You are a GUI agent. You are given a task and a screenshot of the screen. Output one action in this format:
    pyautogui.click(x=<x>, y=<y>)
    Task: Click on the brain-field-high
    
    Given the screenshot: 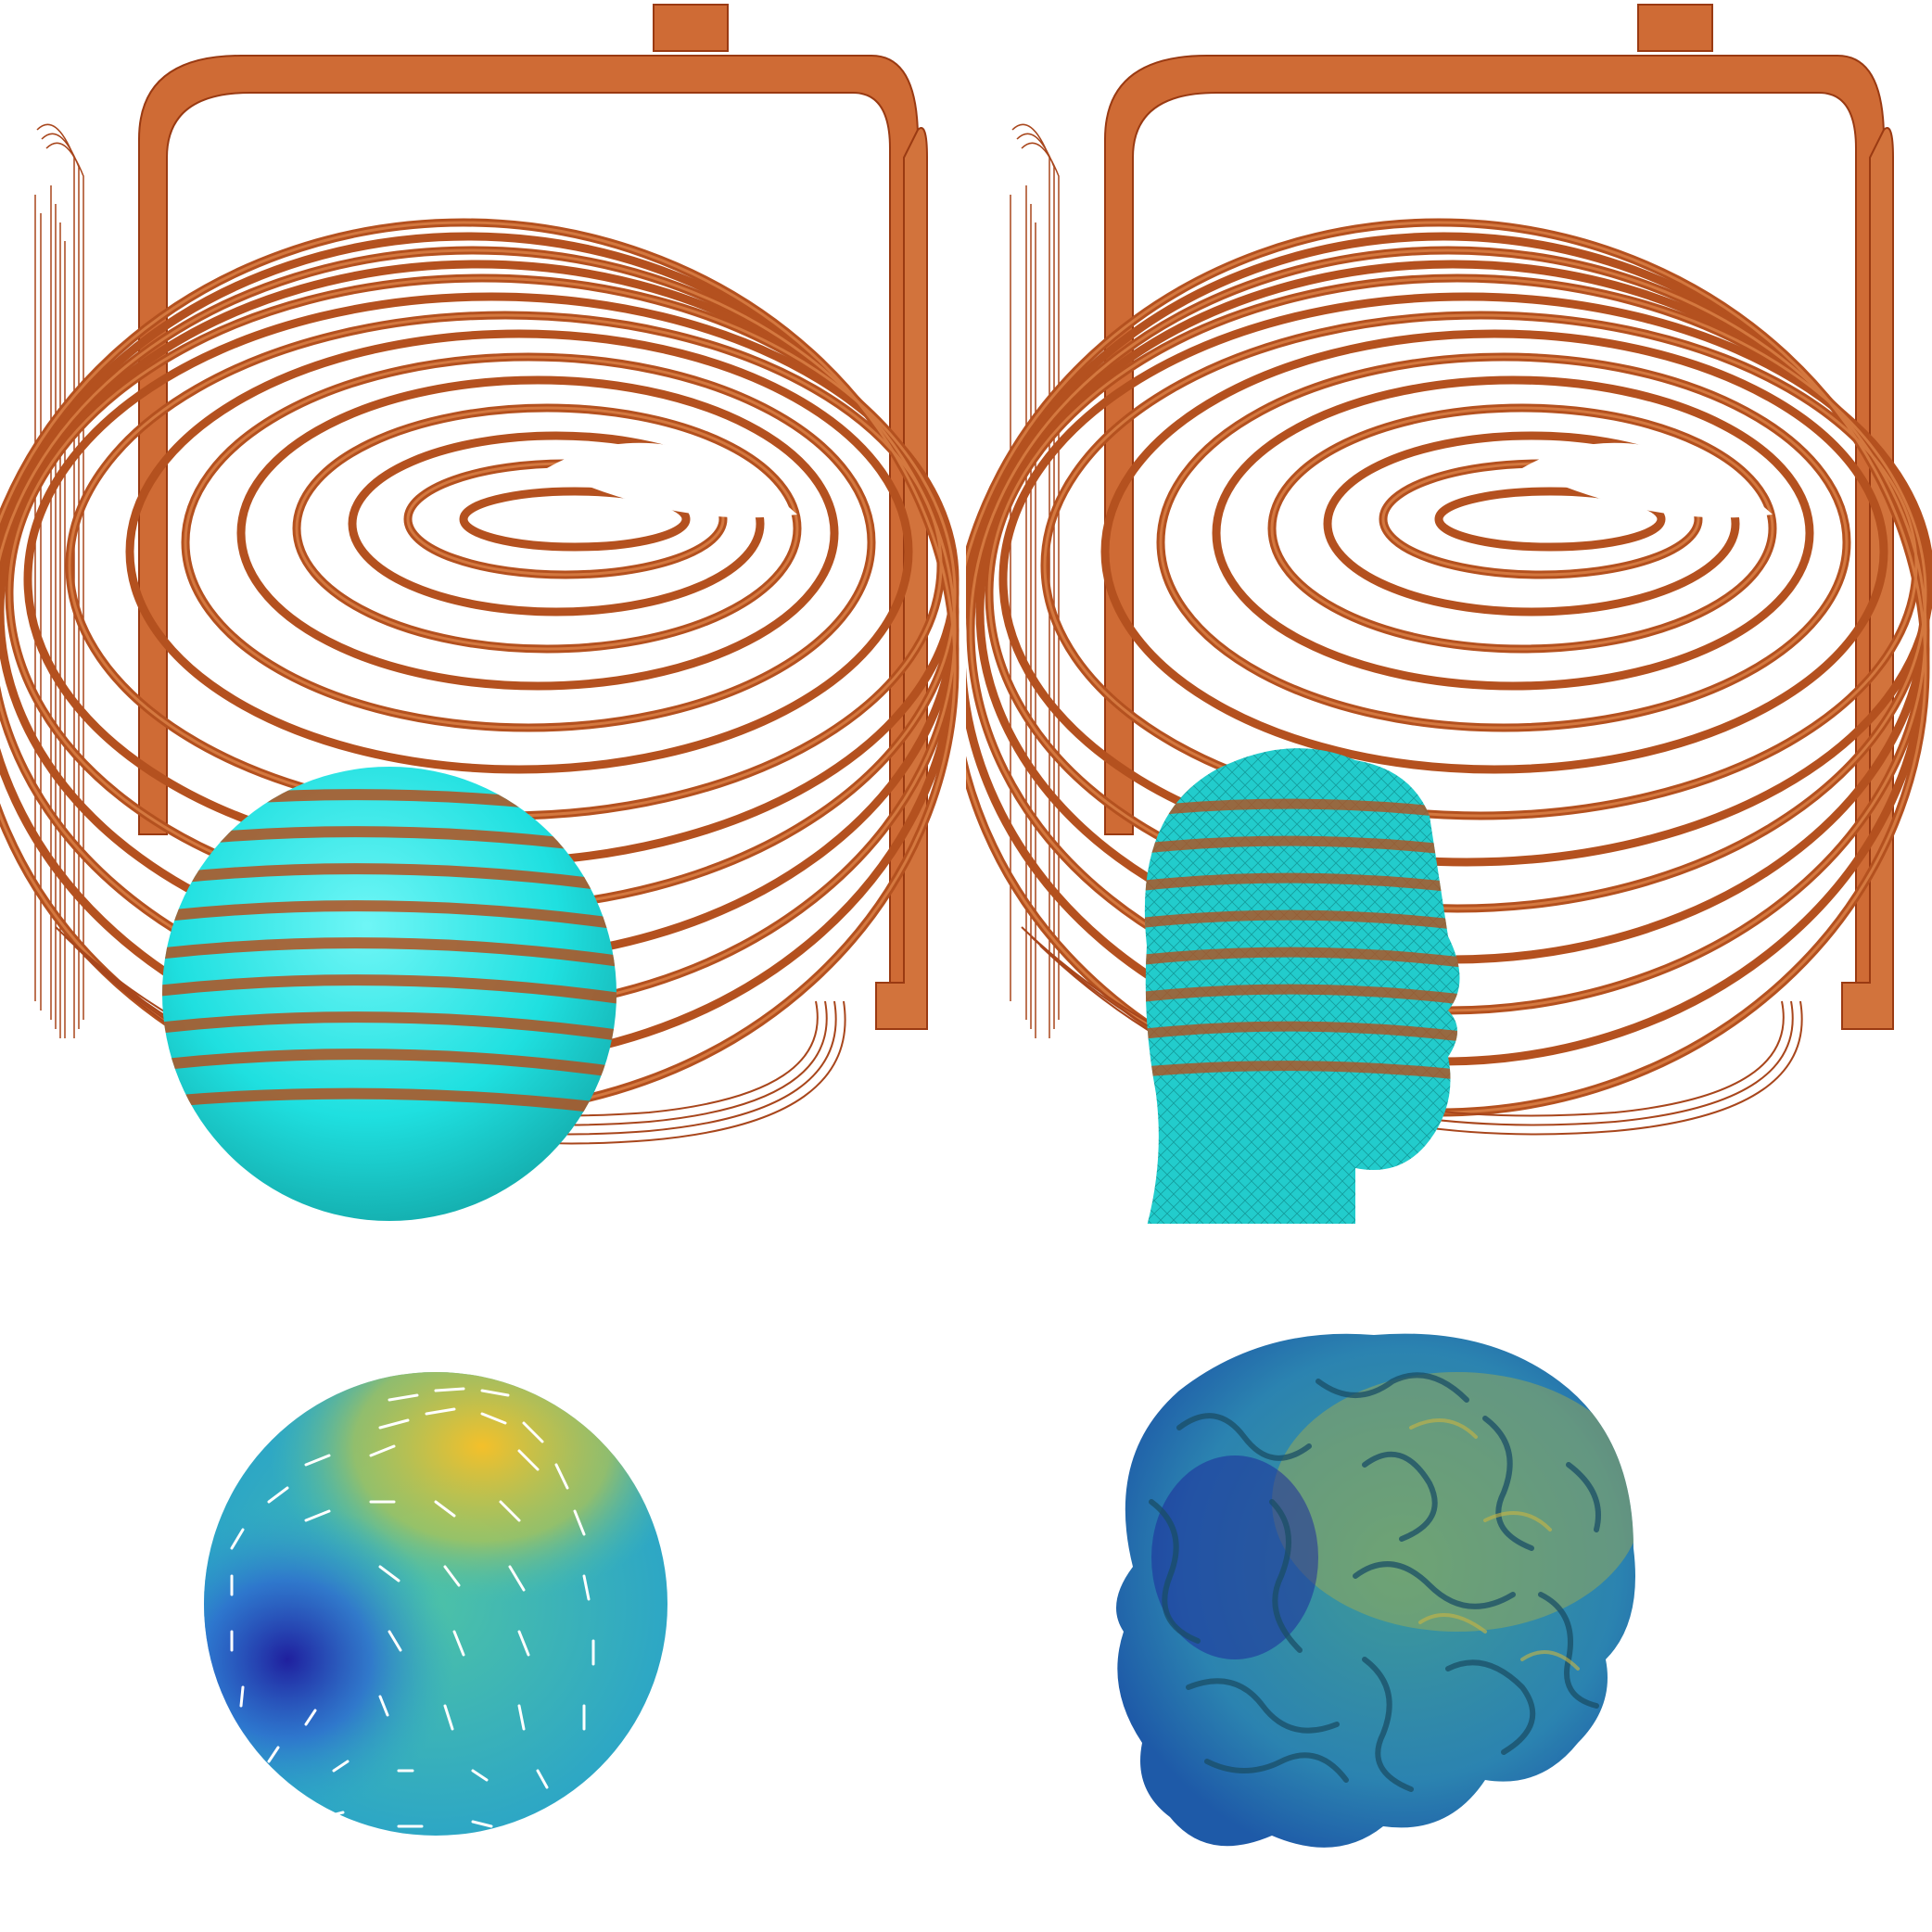 What is the action you would take?
    pyautogui.click(x=1453, y=1502)
    